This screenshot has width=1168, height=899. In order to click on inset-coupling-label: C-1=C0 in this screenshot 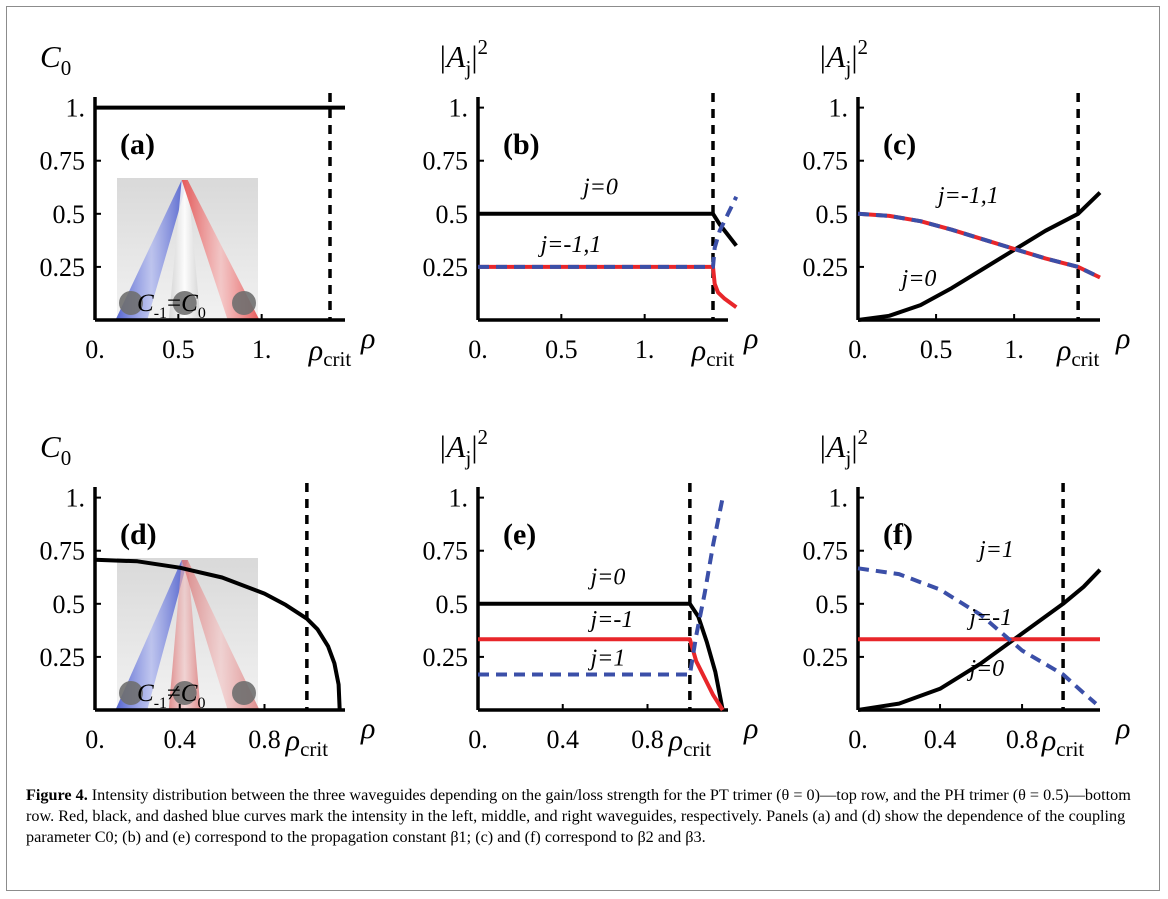, I will do `click(171, 306)`.